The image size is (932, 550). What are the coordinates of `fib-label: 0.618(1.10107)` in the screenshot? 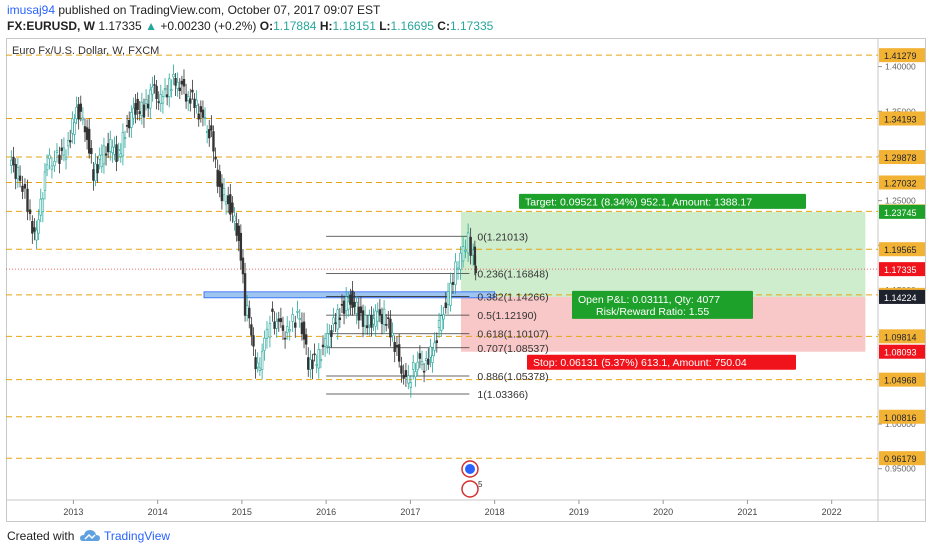 It's located at (512, 335).